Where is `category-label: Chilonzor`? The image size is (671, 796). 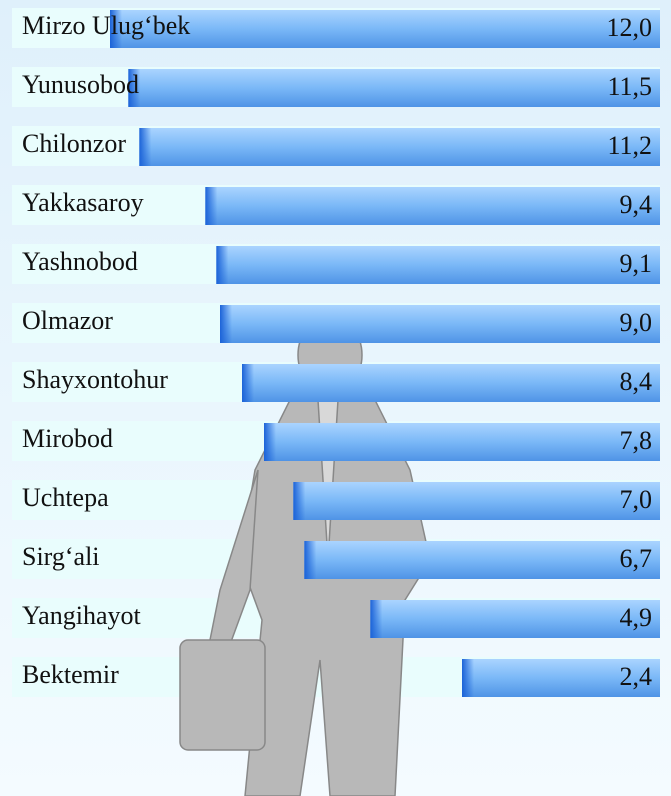
category-label: Chilonzor is located at coordinates (74, 143).